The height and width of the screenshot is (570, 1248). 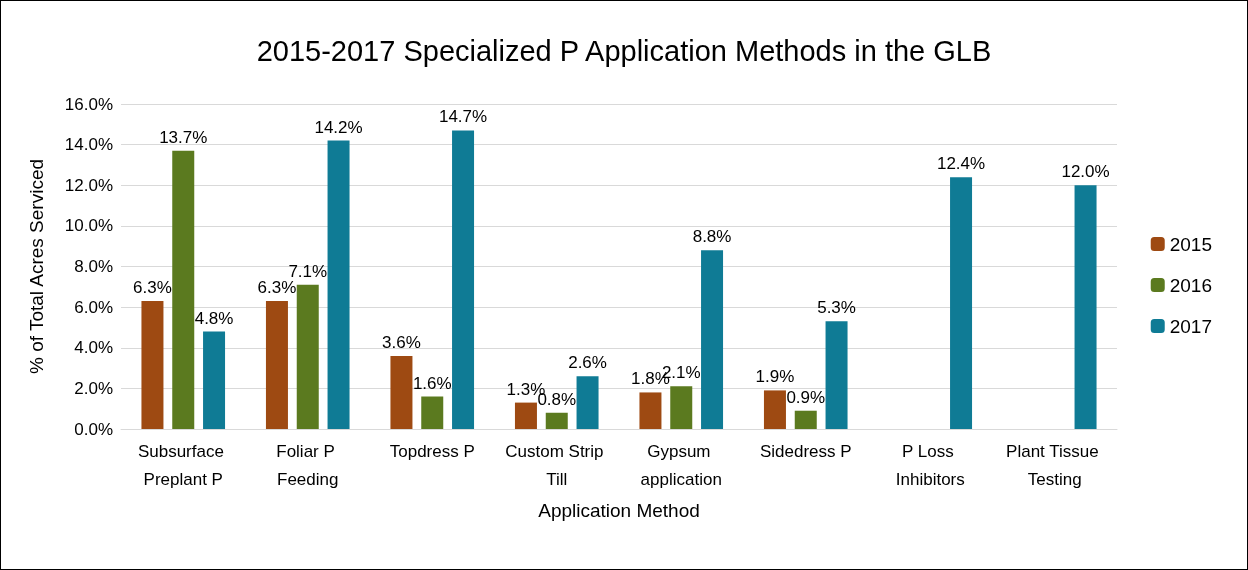 I want to click on y-tick-label: 8.0%, so click(x=93, y=266).